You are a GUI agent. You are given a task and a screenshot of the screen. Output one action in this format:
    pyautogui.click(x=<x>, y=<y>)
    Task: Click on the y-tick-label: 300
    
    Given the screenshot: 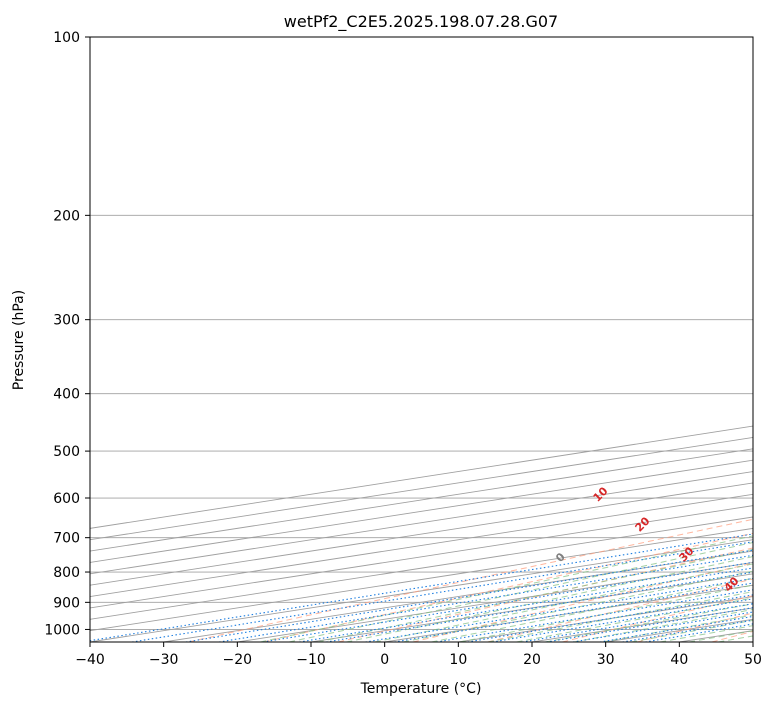 What is the action you would take?
    pyautogui.click(x=66, y=321)
    